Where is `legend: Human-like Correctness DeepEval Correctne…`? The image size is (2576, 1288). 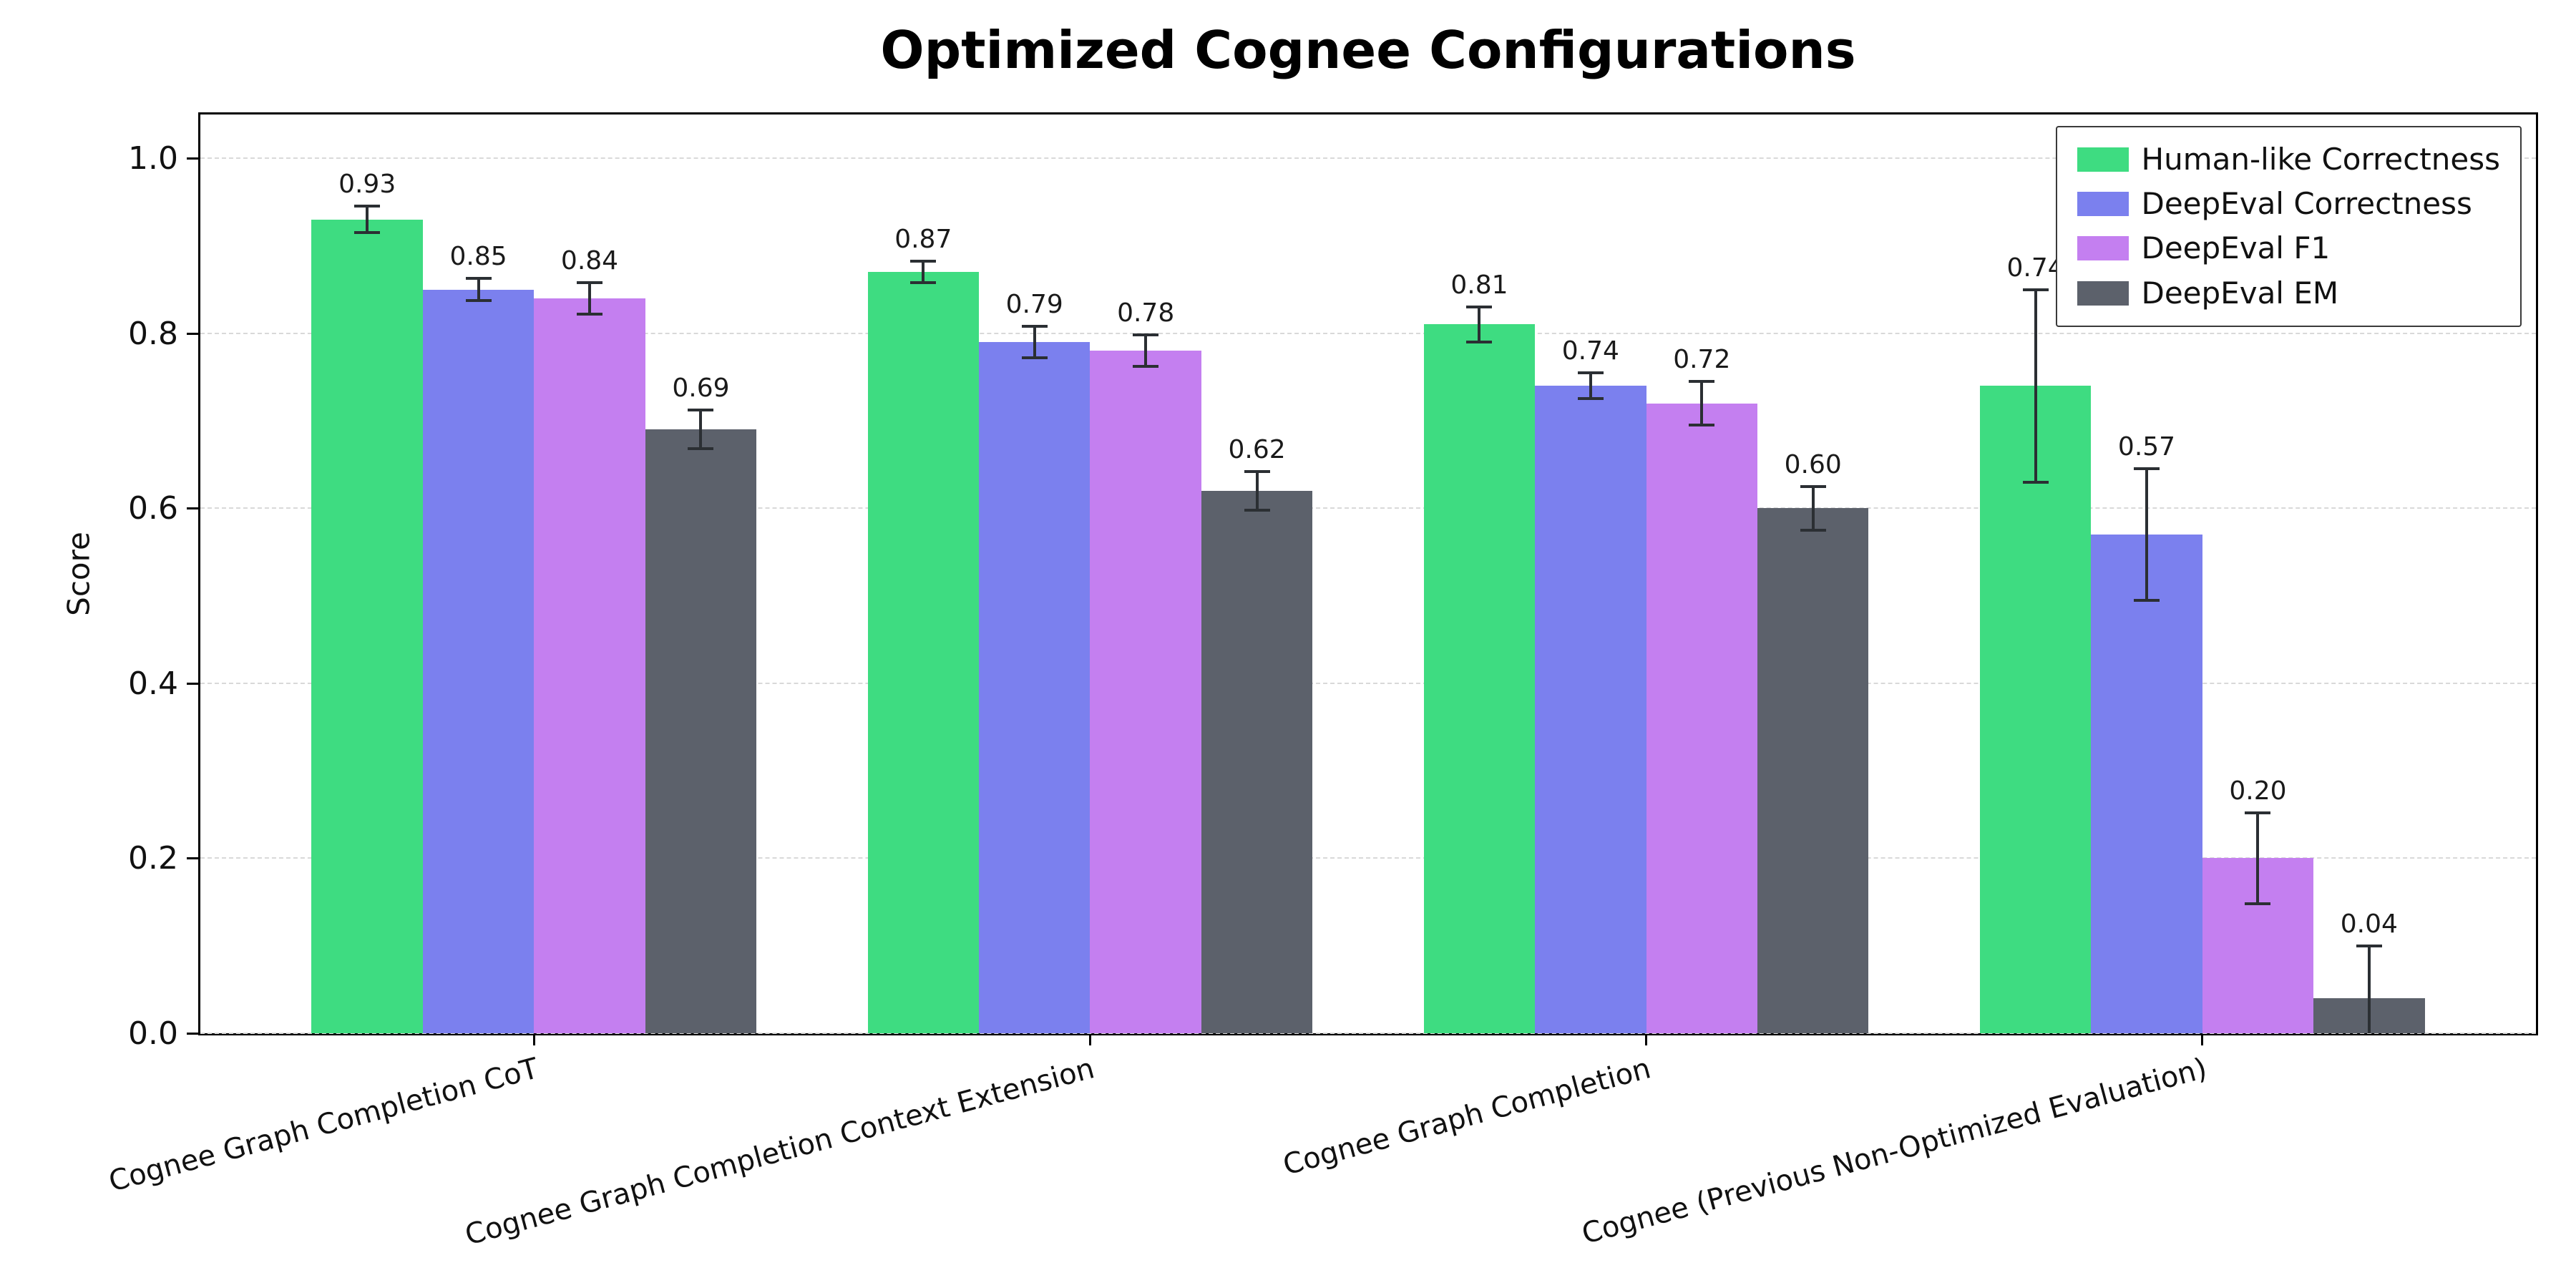 legend: Human-like Correctness DeepEval Correctne… is located at coordinates (2288, 226).